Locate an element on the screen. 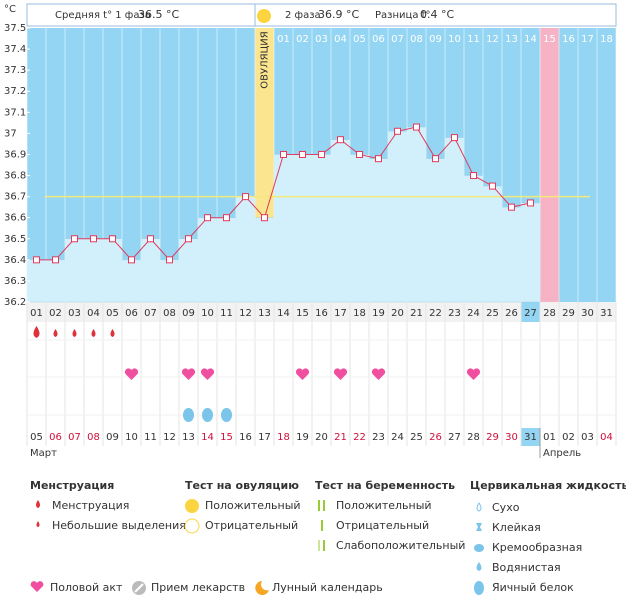 The image size is (626, 599). y-tick-label: 36.5 is located at coordinates (15, 239).